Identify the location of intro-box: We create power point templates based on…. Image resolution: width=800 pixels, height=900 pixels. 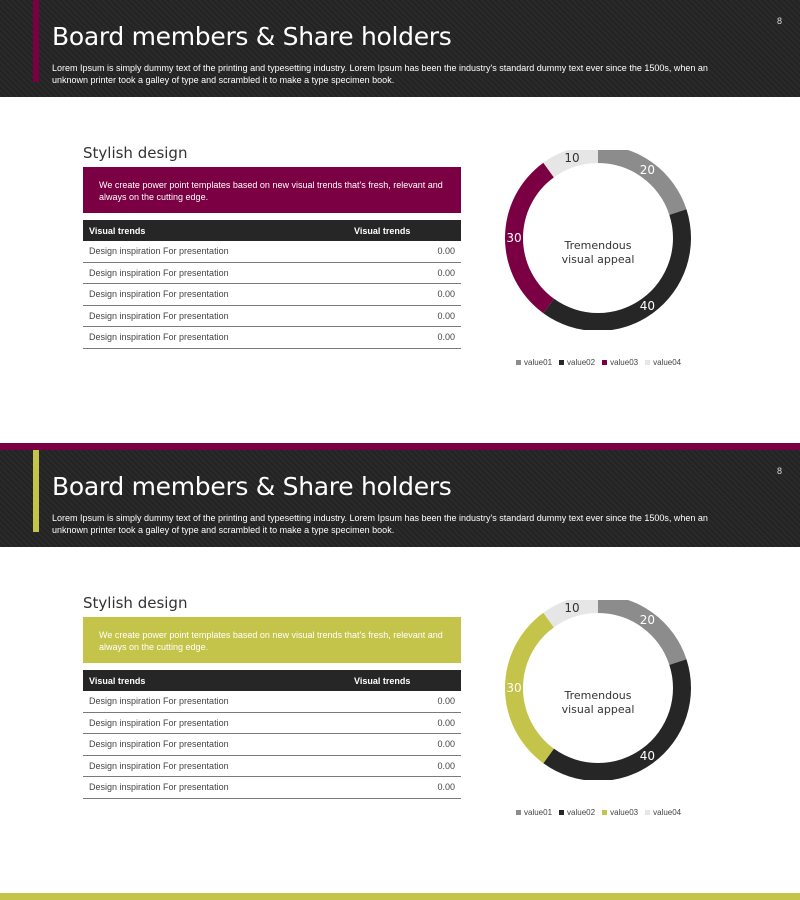
(272, 190).